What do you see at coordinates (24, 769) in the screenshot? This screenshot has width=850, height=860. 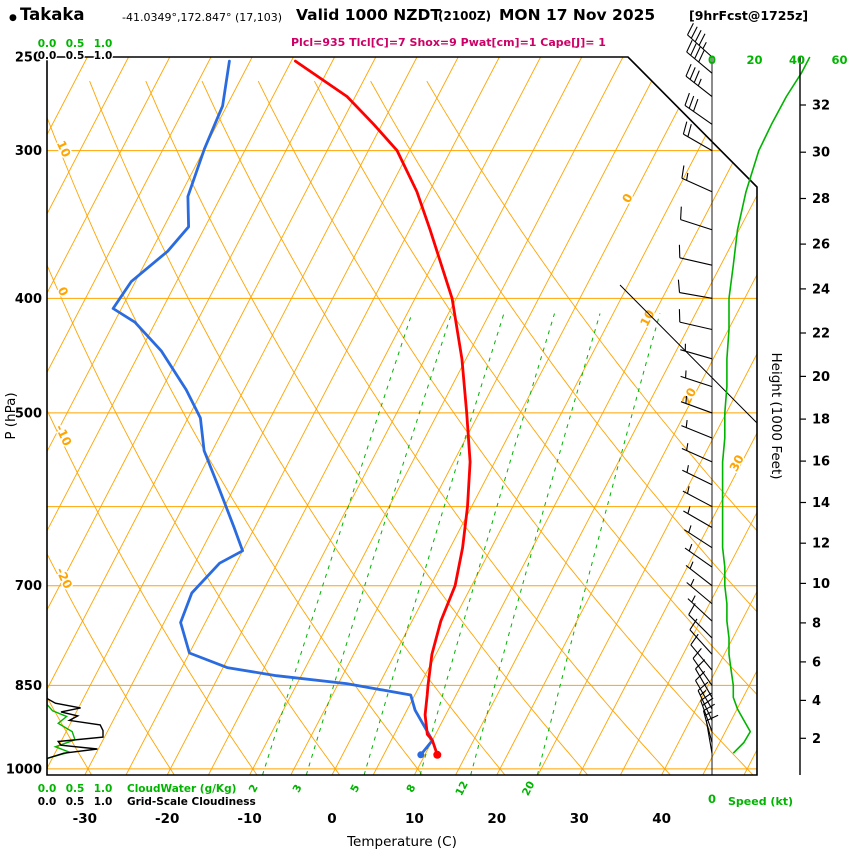 I see `svg-text: 1000` at bounding box center [24, 769].